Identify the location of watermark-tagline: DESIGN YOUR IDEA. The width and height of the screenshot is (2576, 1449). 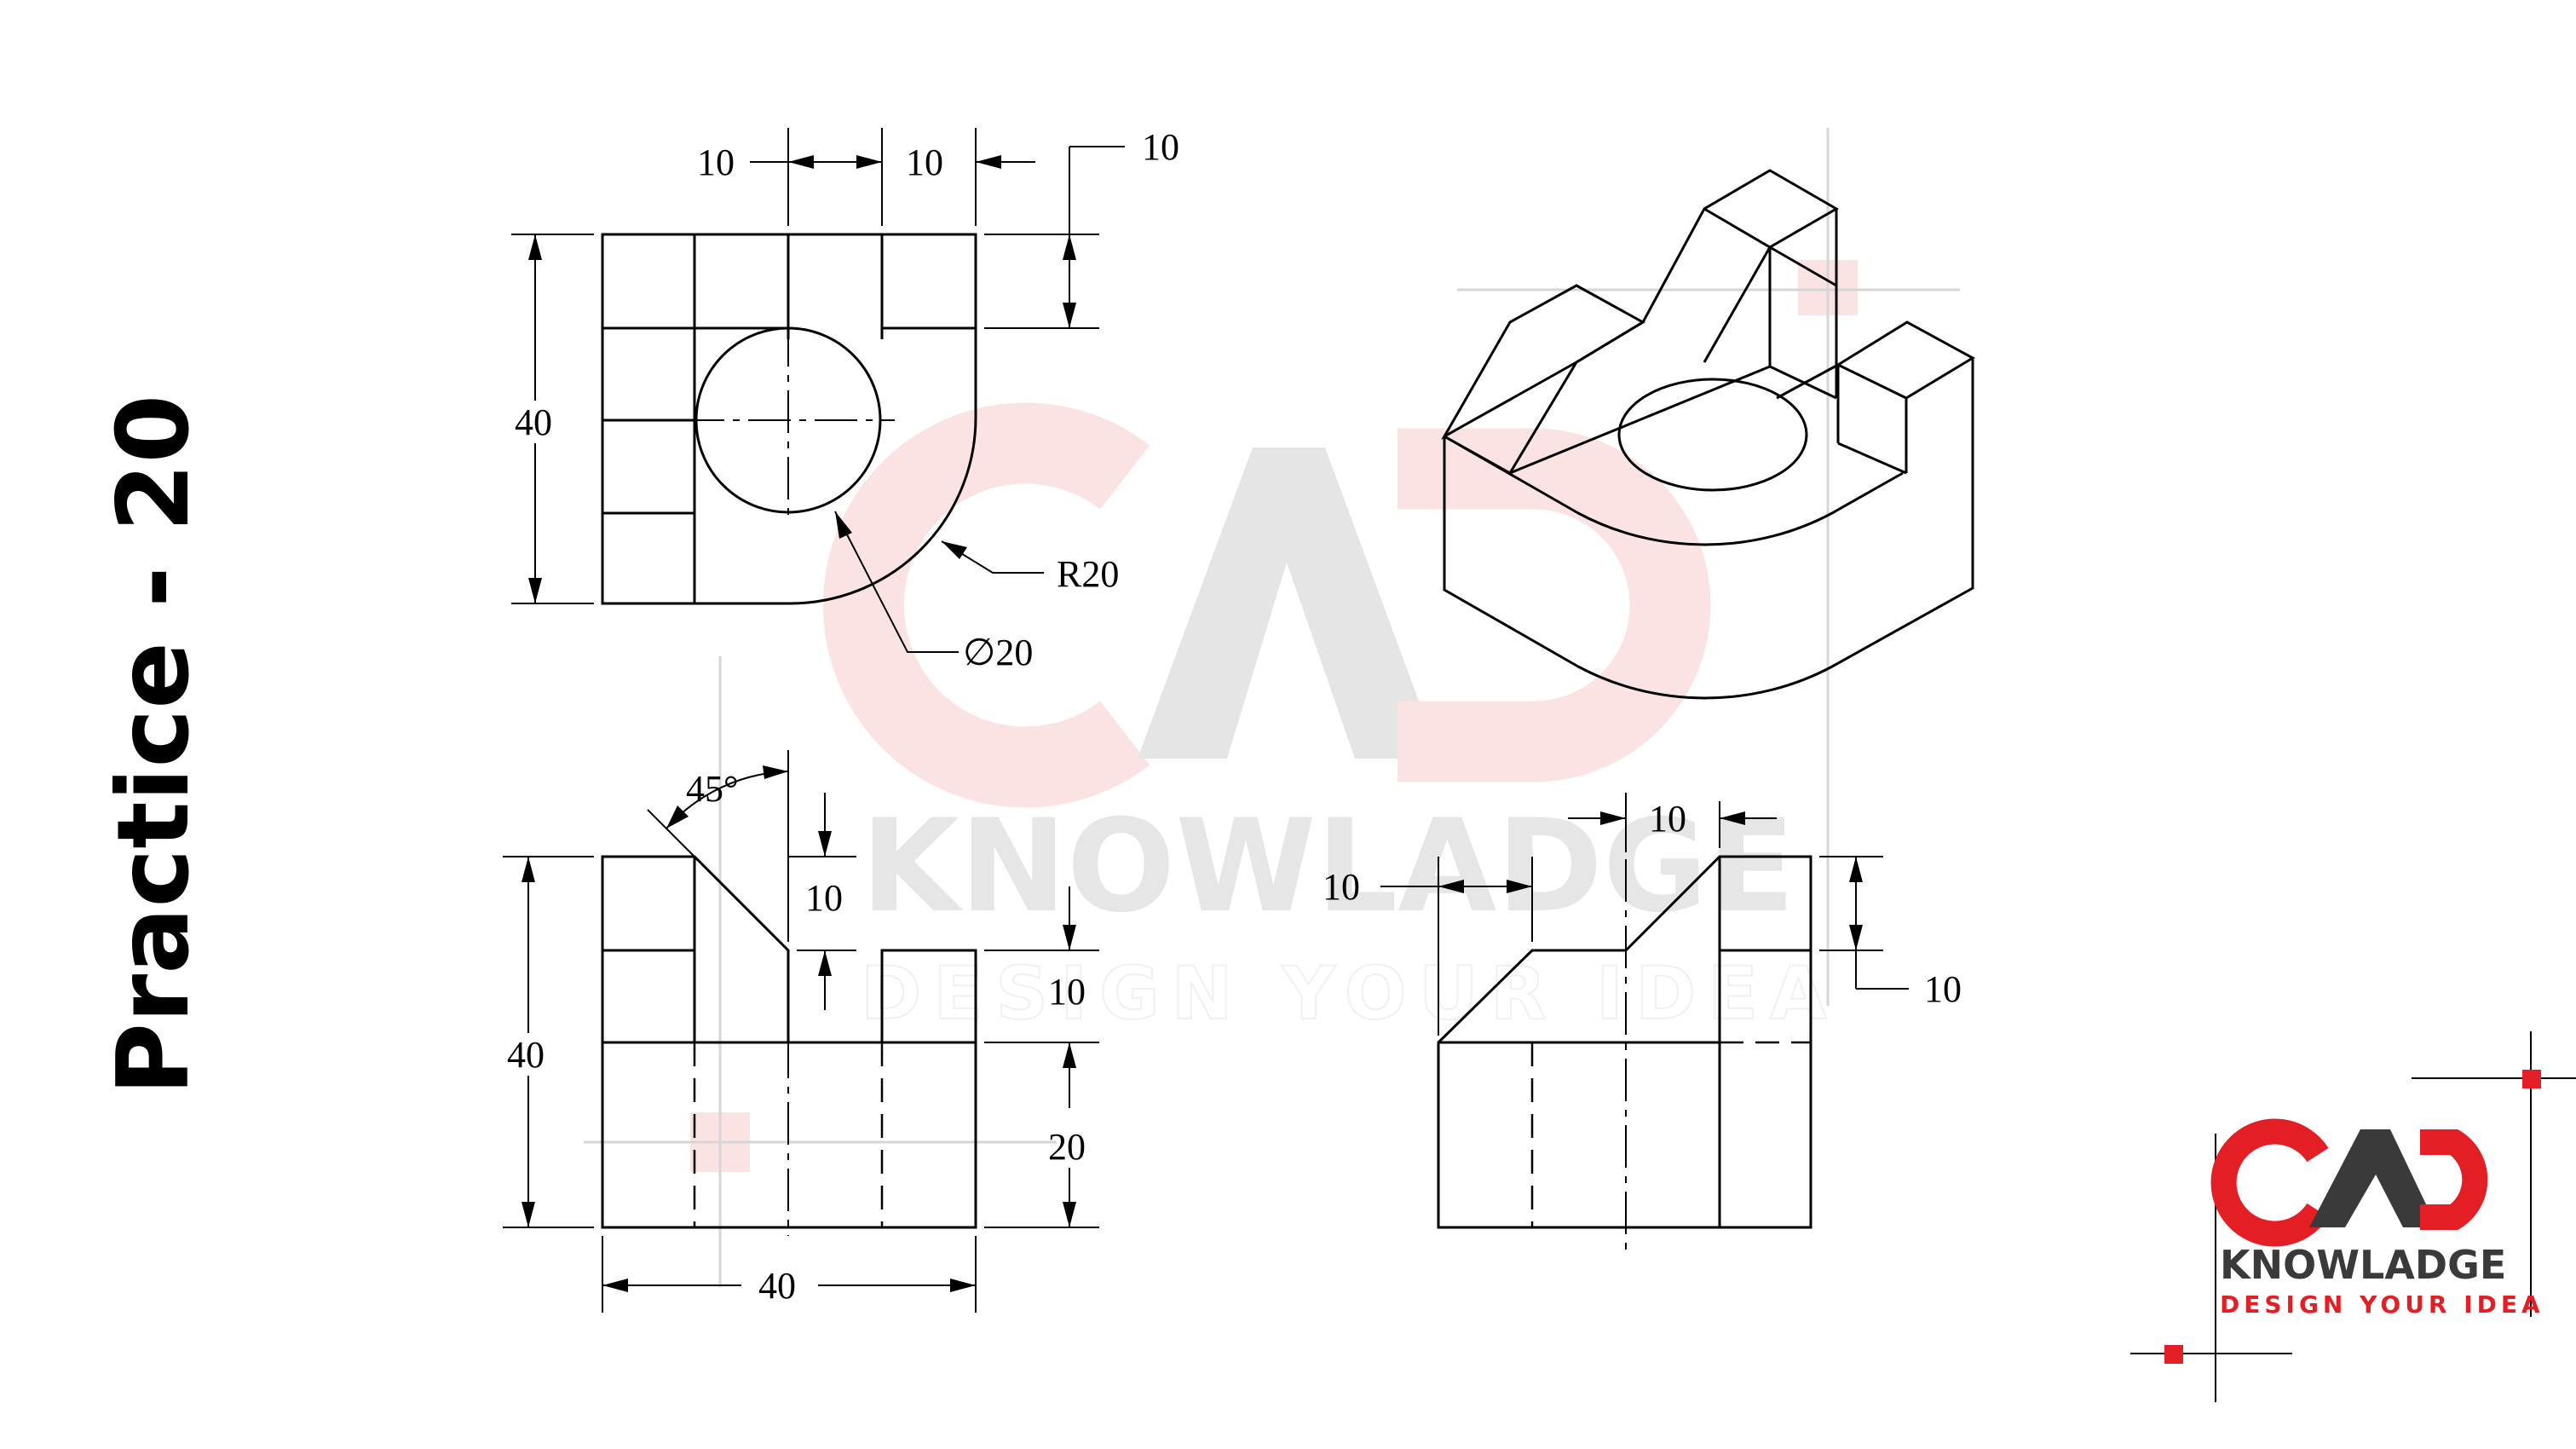
(1350, 993).